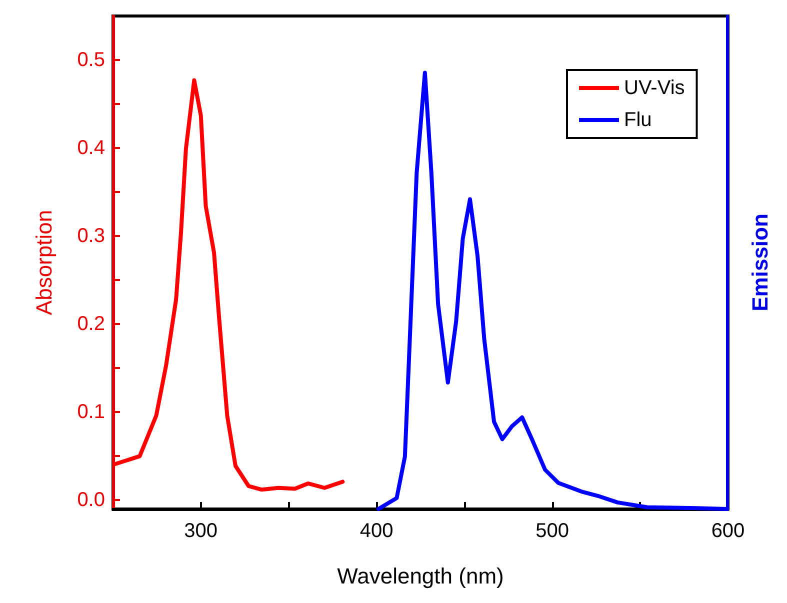 This screenshot has width=787, height=603. Describe the element at coordinates (91, 236) in the screenshot. I see `y-tick-label: 0.3` at that location.